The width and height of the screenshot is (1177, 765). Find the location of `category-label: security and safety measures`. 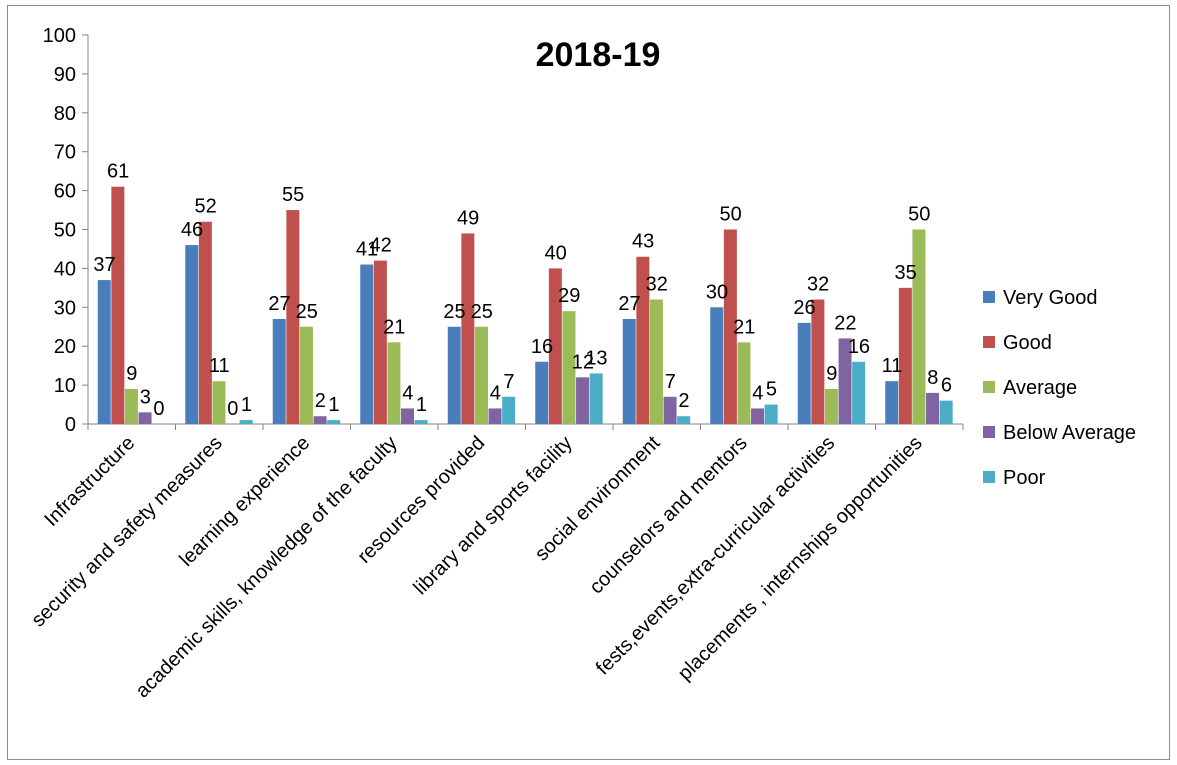

category-label: security and safety measures is located at coordinates (126, 531).